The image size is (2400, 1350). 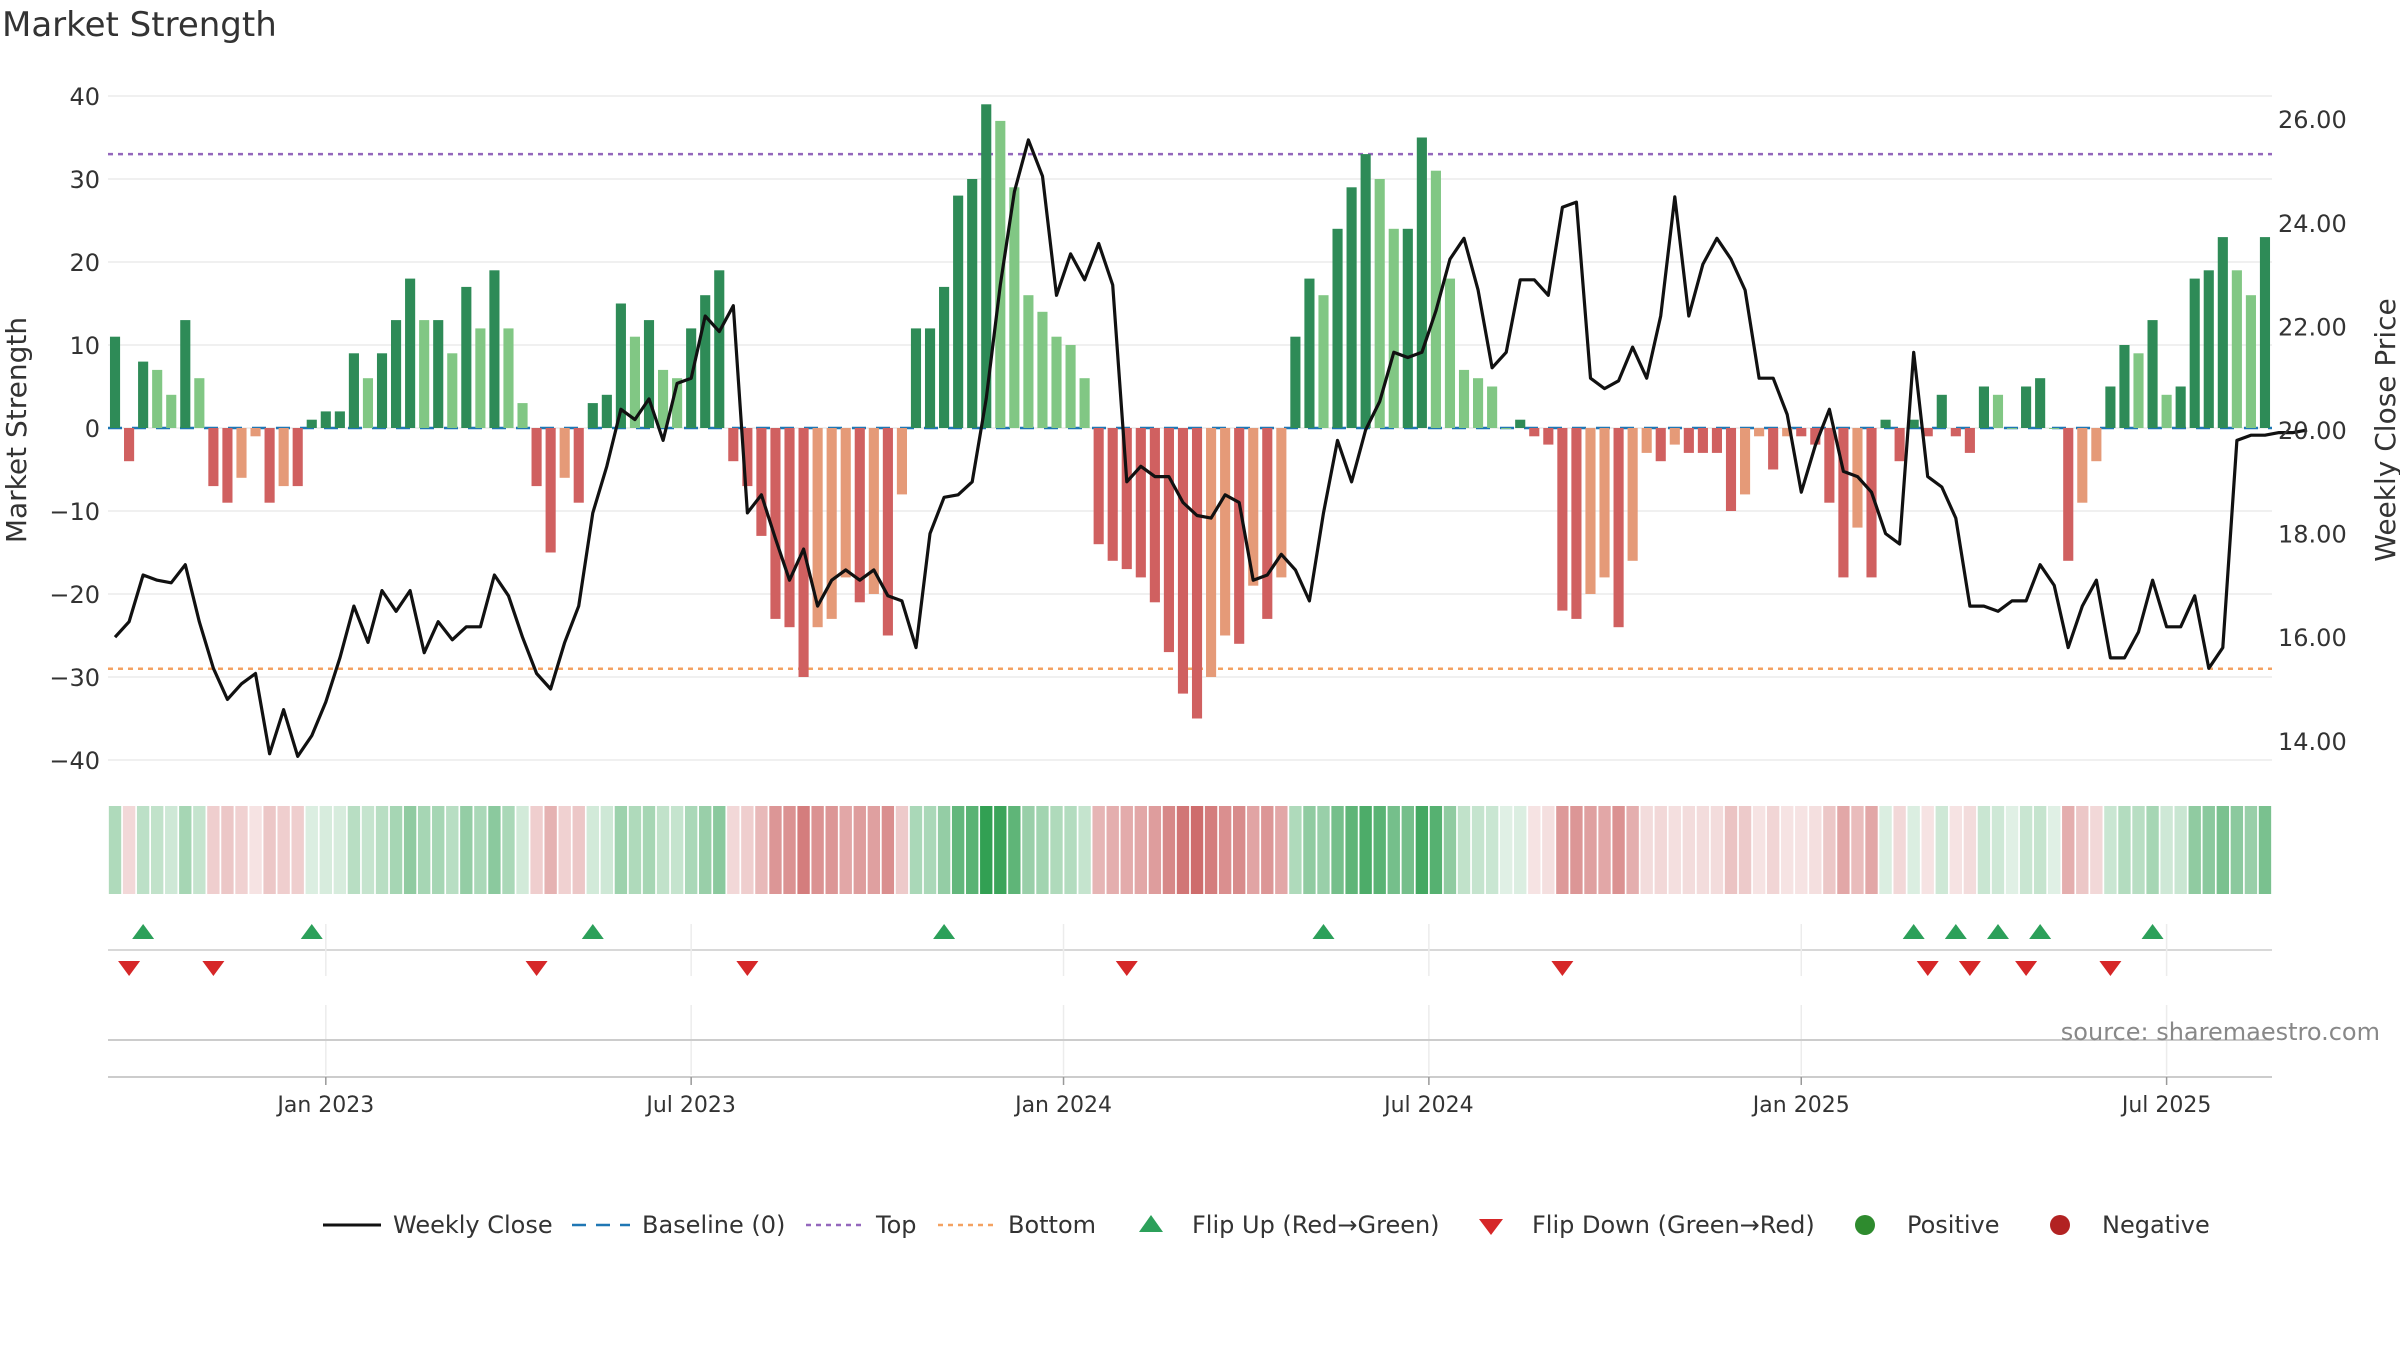 I want to click on y2-tick-label: 14.00, so click(x=2312, y=742).